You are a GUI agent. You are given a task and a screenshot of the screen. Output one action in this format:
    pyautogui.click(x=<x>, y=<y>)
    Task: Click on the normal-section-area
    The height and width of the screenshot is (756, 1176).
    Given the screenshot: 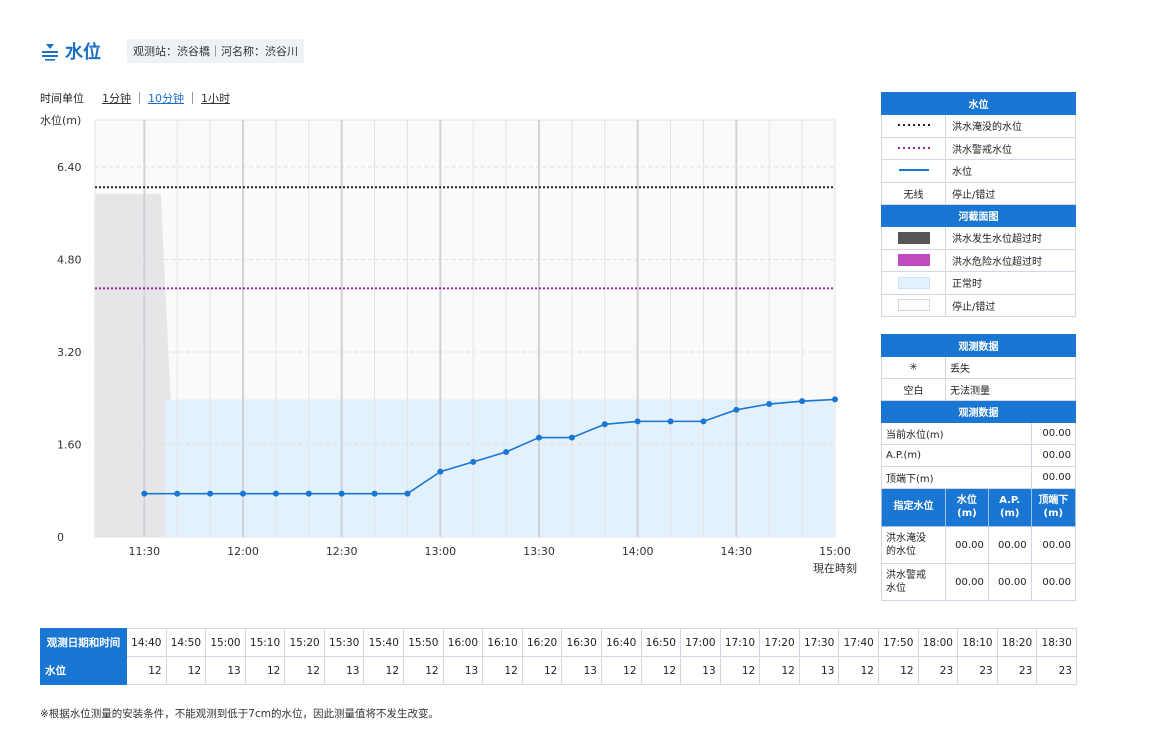 What is the action you would take?
    pyautogui.click(x=500, y=468)
    